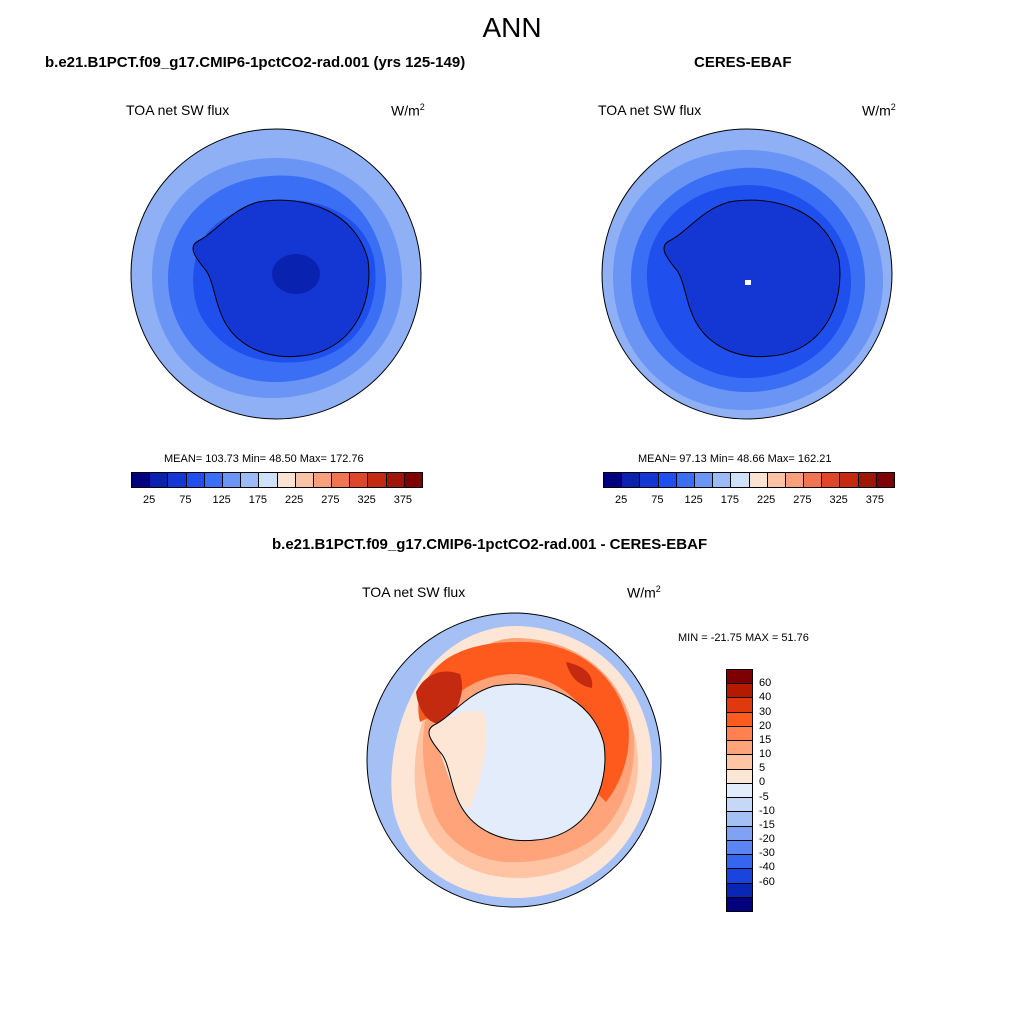 The height and width of the screenshot is (1024, 1024). Describe the element at coordinates (276, 501) in the screenshot. I see `model-colorbar-ticks: 25 75 125 175 225 275 325 375` at that location.